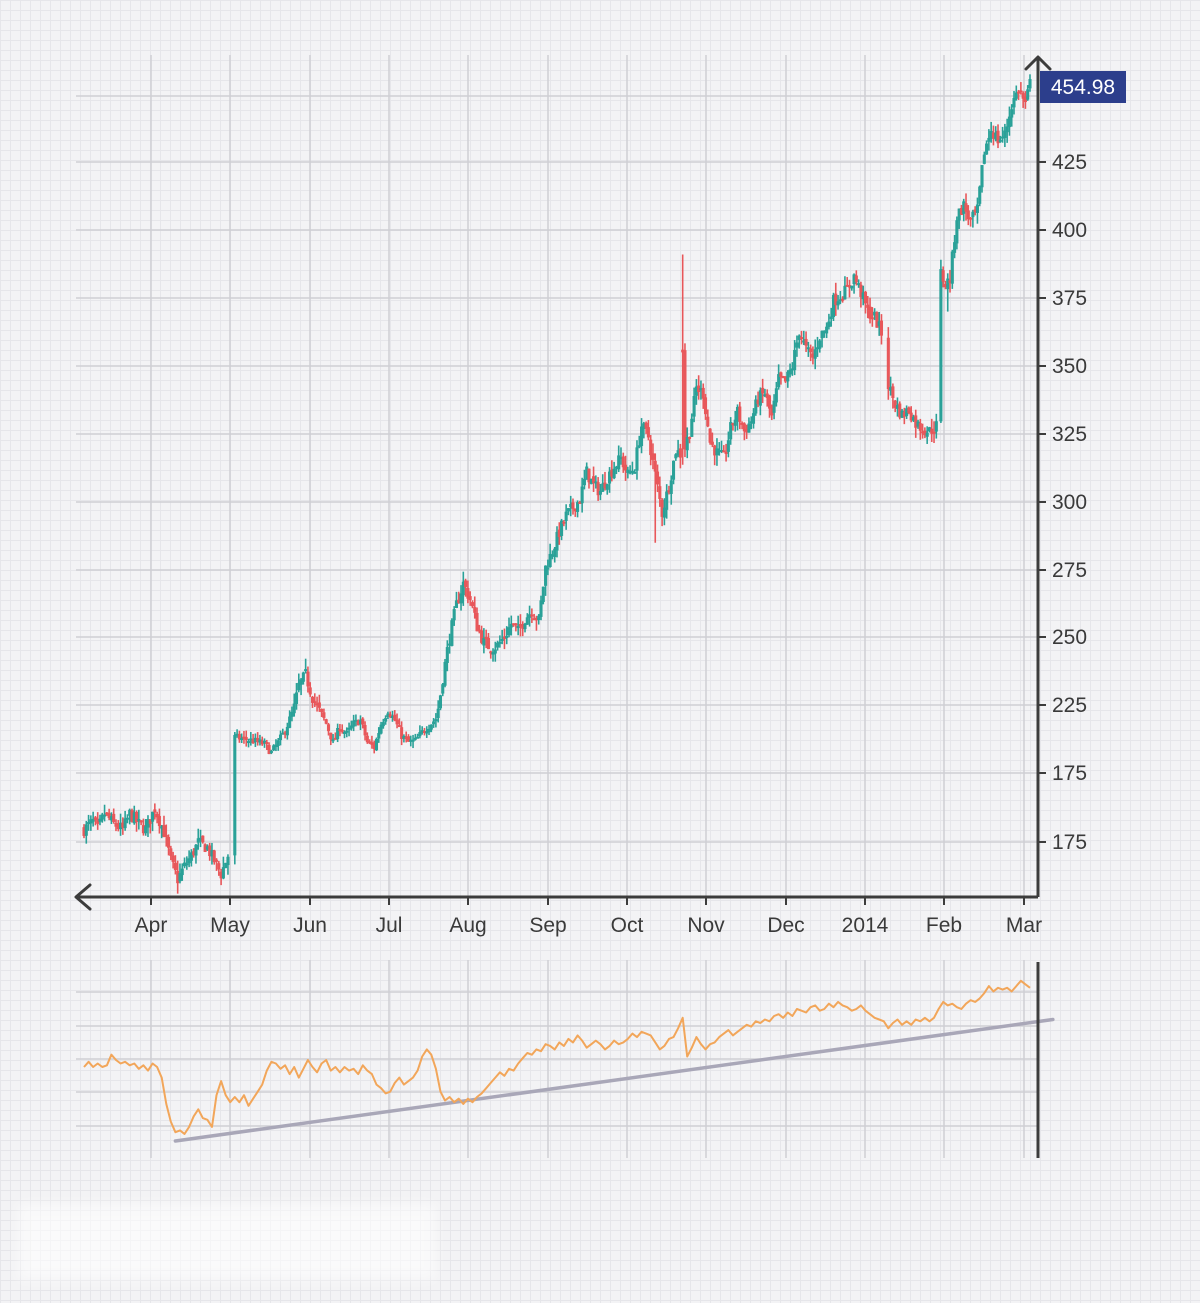  What do you see at coordinates (557, 1057) in the screenshot?
I see `indicator-line` at bounding box center [557, 1057].